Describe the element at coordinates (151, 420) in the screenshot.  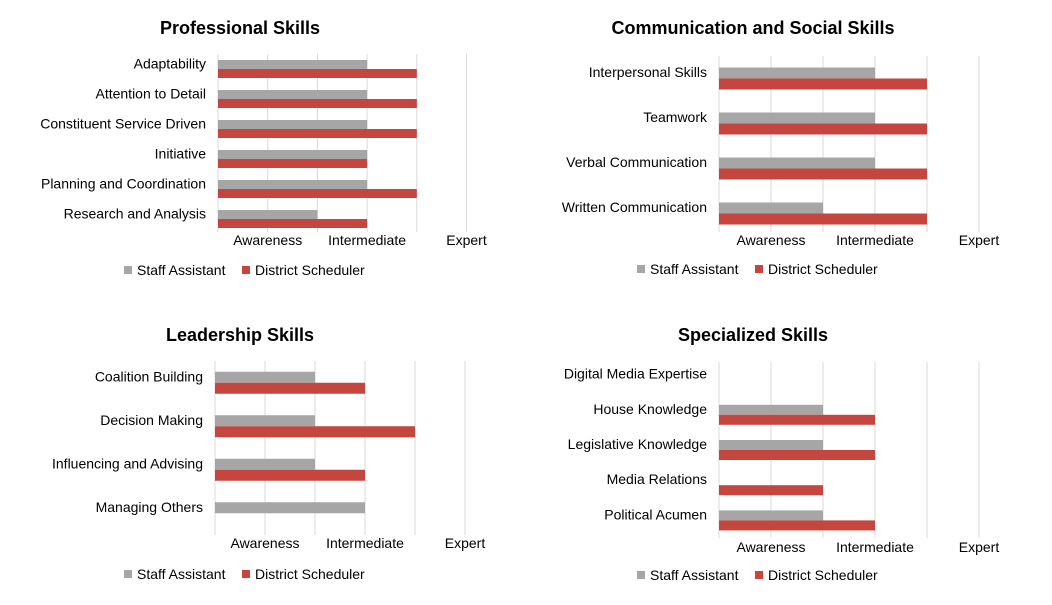
I see `category-label: Decision Making` at that location.